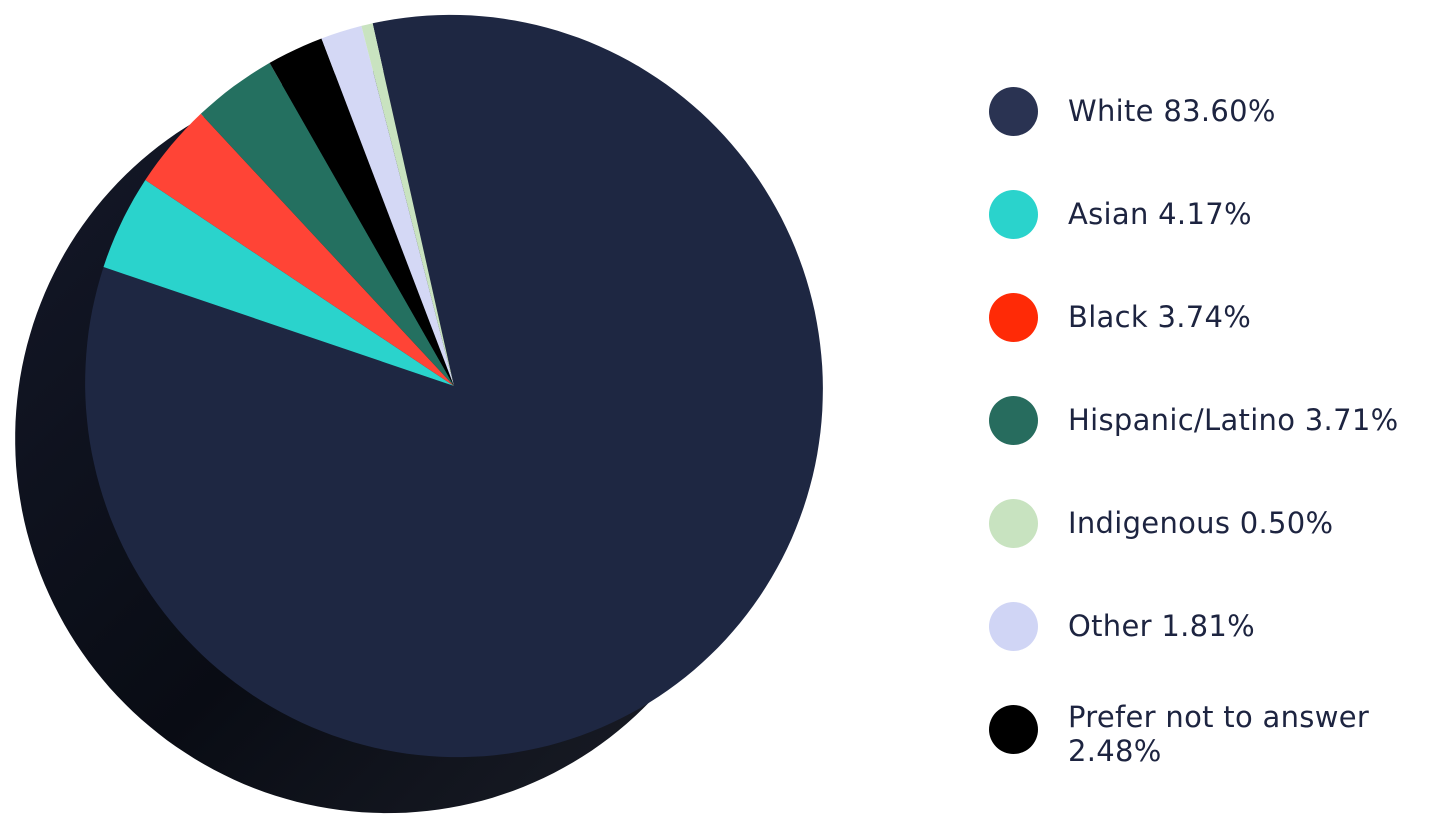  I want to click on legend-item-asian: Asian 4.17%, so click(1208, 214).